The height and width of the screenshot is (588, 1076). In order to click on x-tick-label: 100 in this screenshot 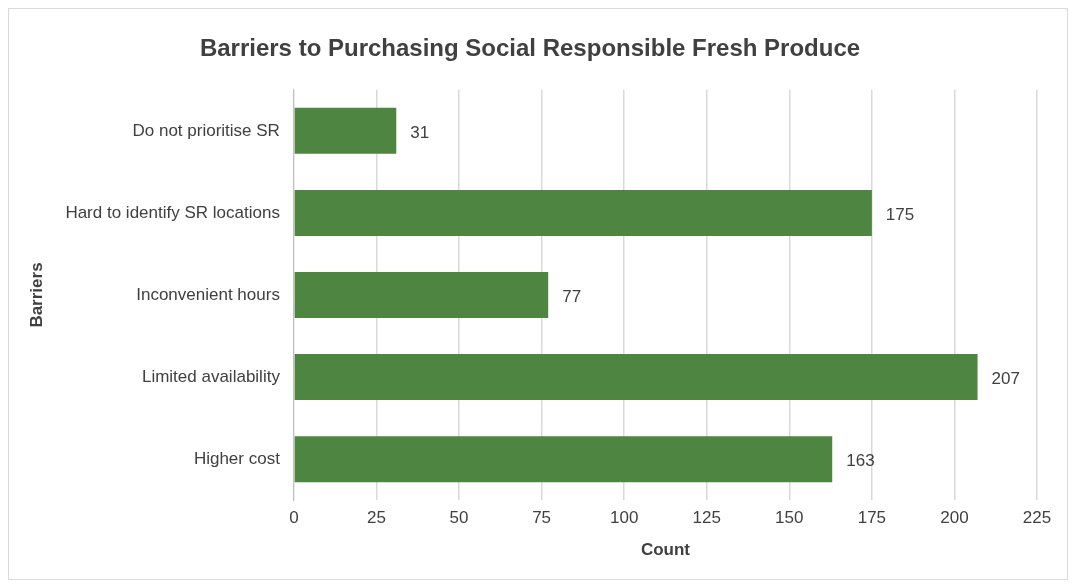, I will do `click(624, 518)`.